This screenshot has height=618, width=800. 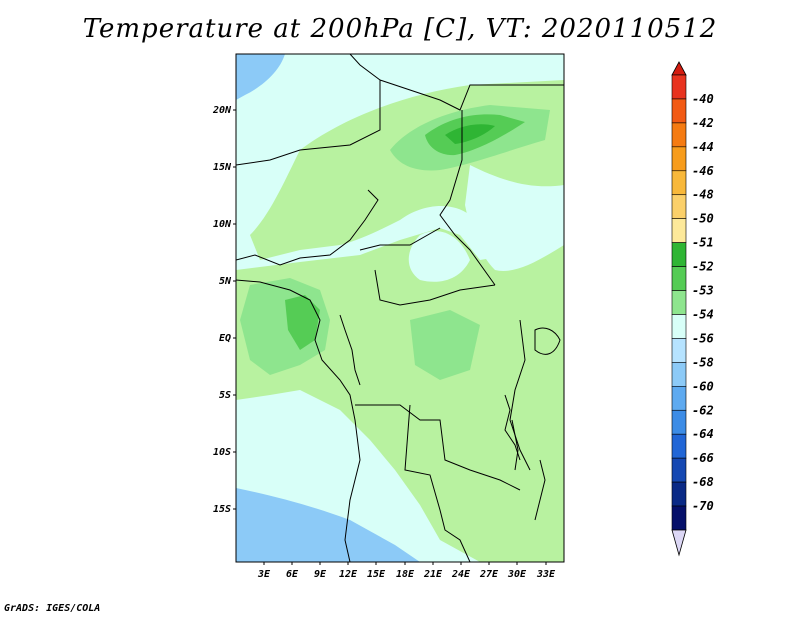 I want to click on border-angola-east, so click(x=437, y=483).